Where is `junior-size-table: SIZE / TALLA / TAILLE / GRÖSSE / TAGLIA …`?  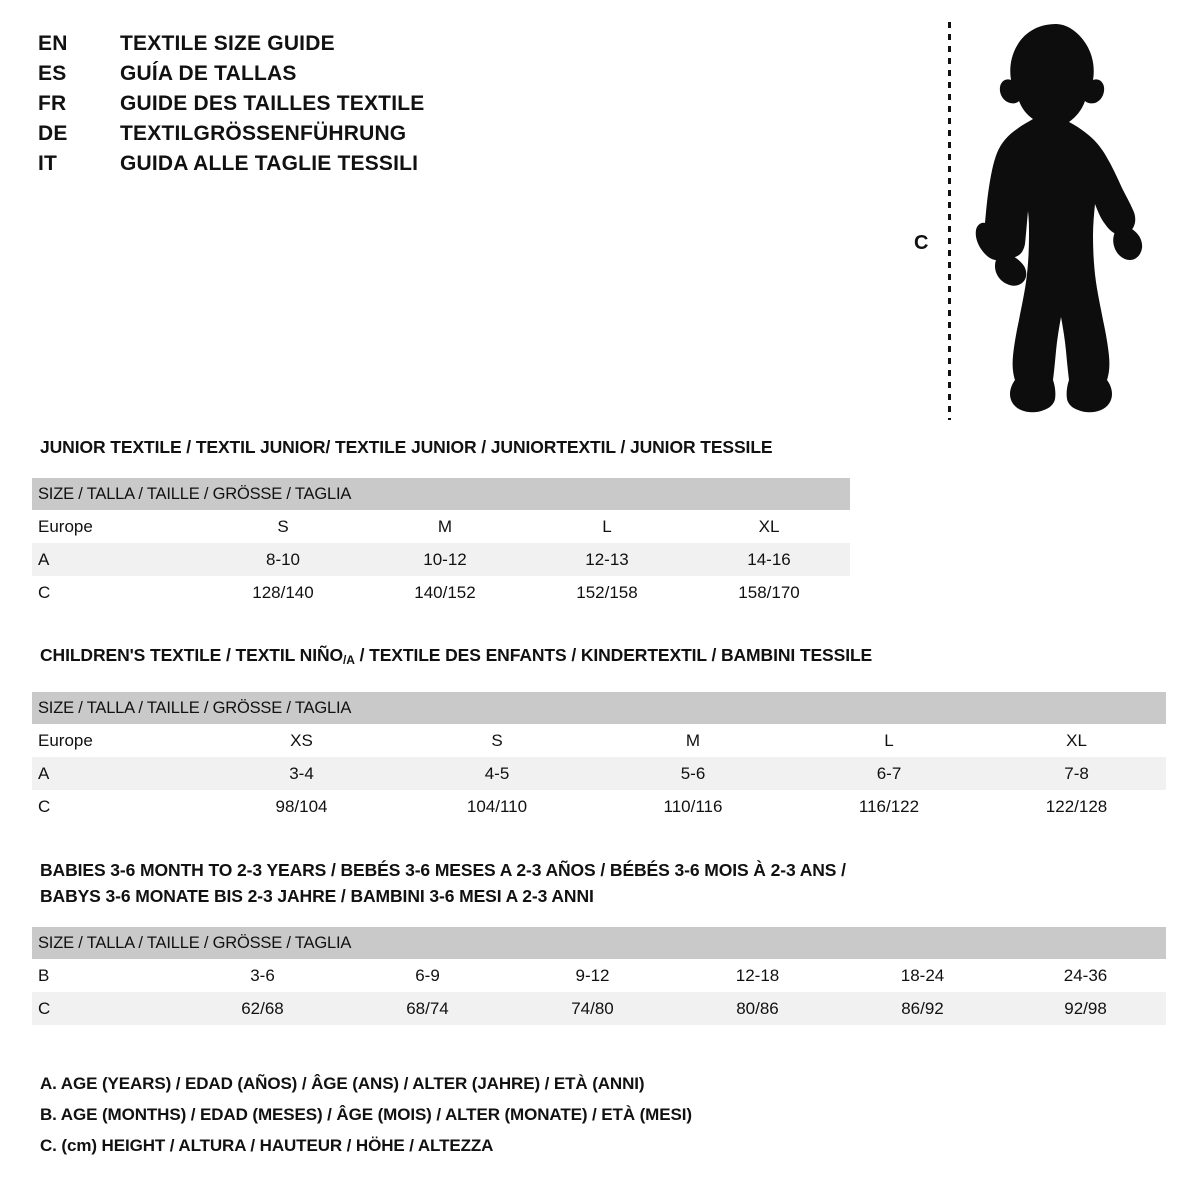
junior-size-table: SIZE / TALLA / TAILLE / GRÖSSE / TAGLIA … is located at coordinates (441, 543).